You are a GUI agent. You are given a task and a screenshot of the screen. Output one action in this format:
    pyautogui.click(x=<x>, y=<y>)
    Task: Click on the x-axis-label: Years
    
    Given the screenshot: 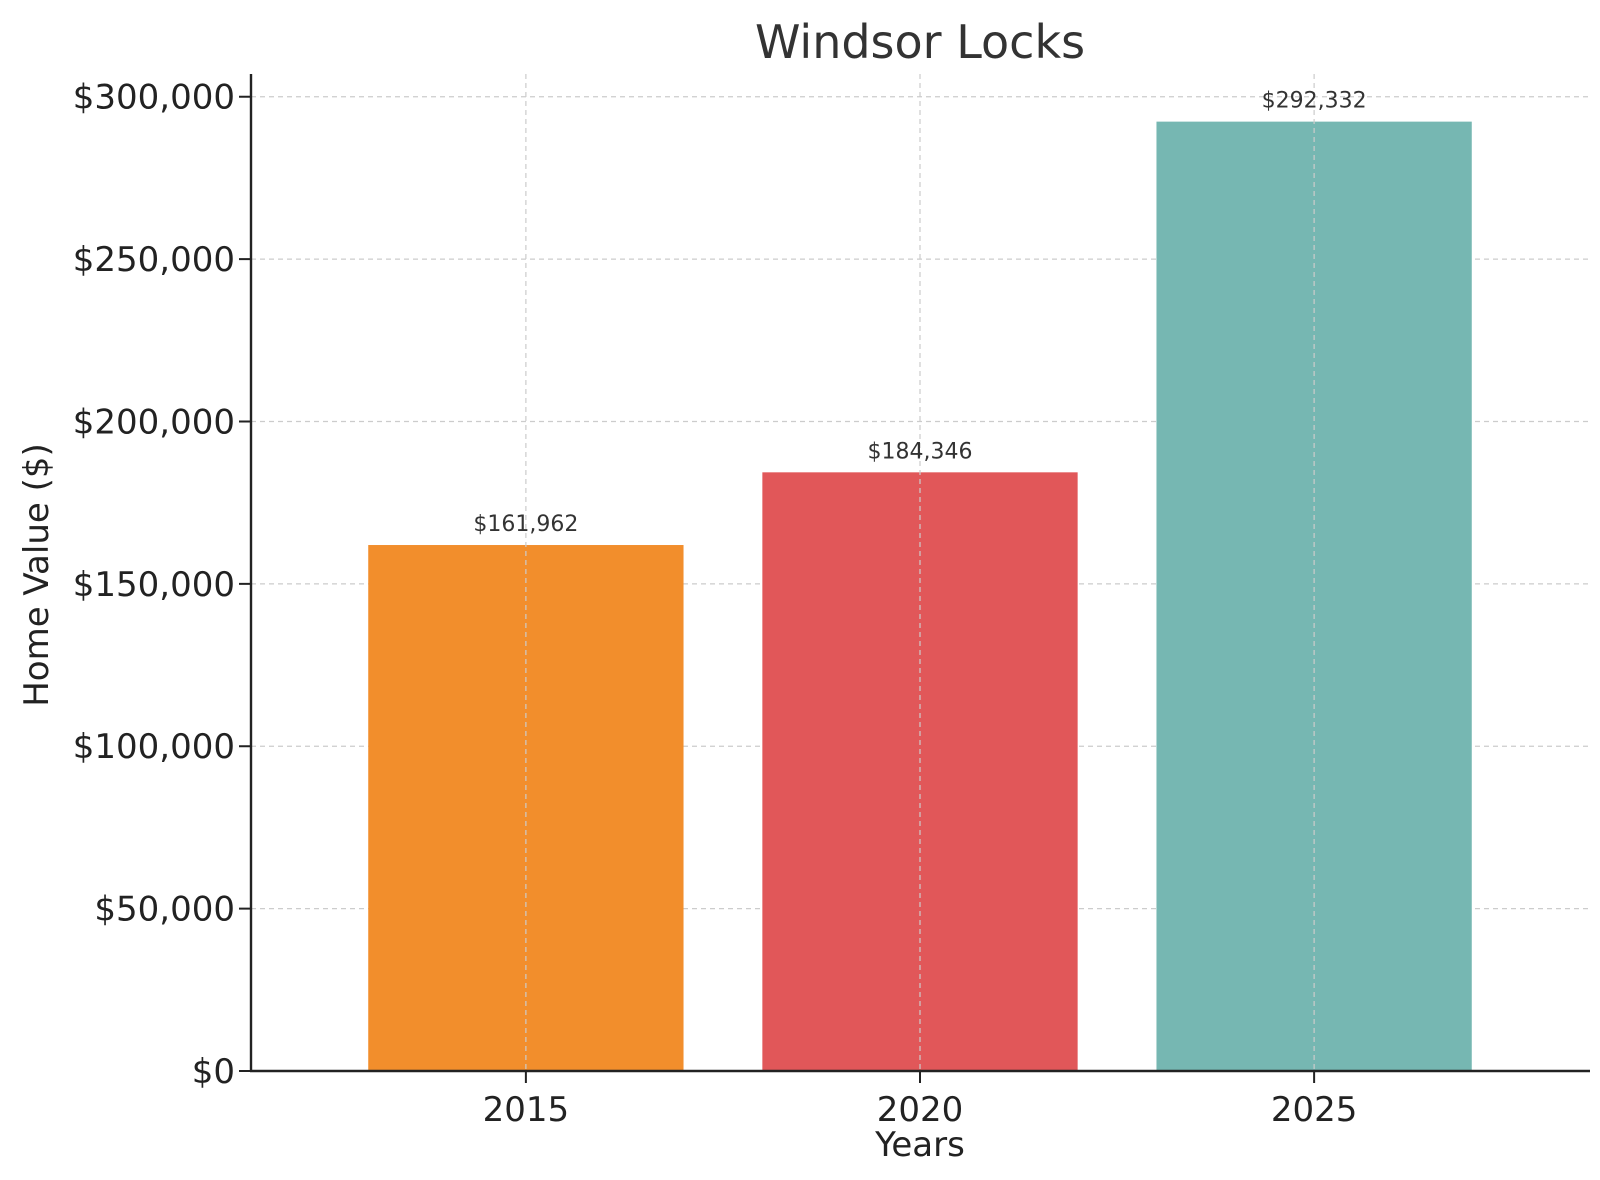 What is the action you would take?
    pyautogui.click(x=919, y=1145)
    